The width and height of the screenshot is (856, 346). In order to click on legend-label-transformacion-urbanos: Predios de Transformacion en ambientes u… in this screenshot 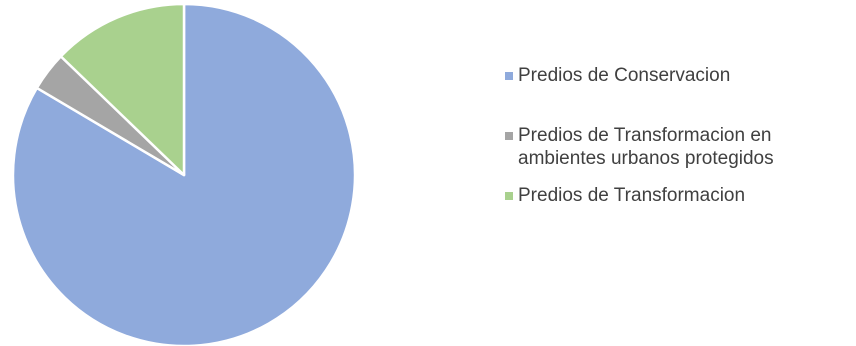, I will do `click(646, 147)`.